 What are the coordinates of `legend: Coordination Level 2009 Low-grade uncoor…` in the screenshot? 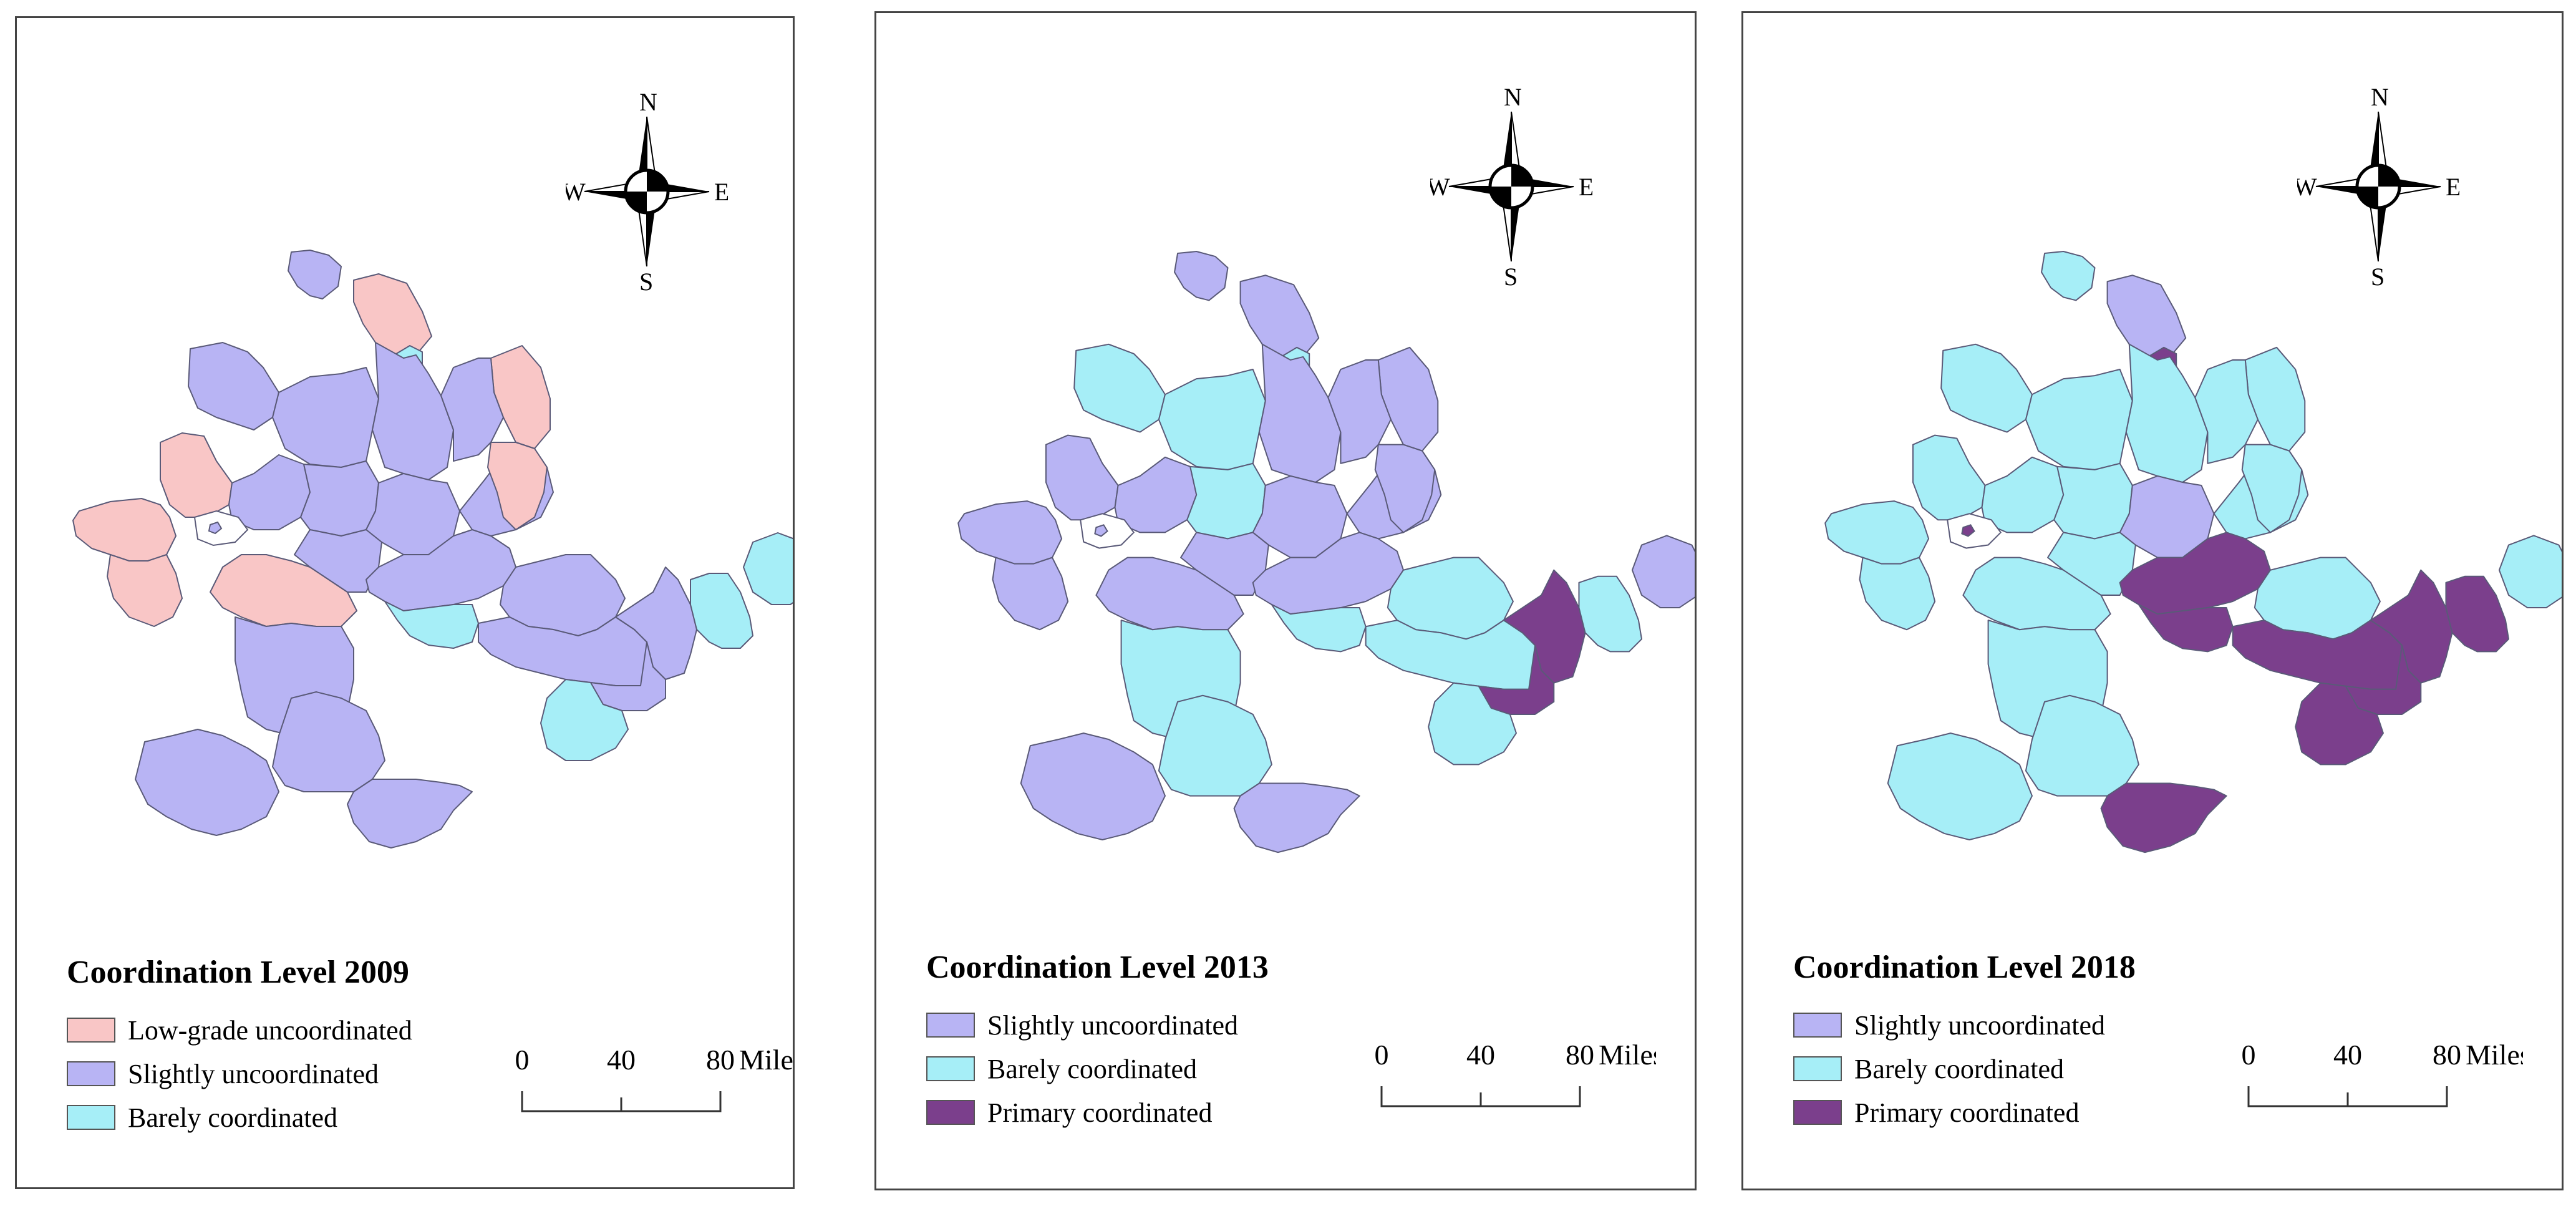 It's located at (240, 1046).